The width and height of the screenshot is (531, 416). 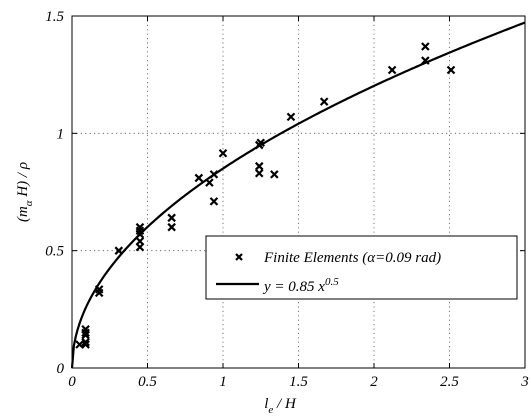 I want to click on y-tick-label: 0.5, so click(x=54, y=252).